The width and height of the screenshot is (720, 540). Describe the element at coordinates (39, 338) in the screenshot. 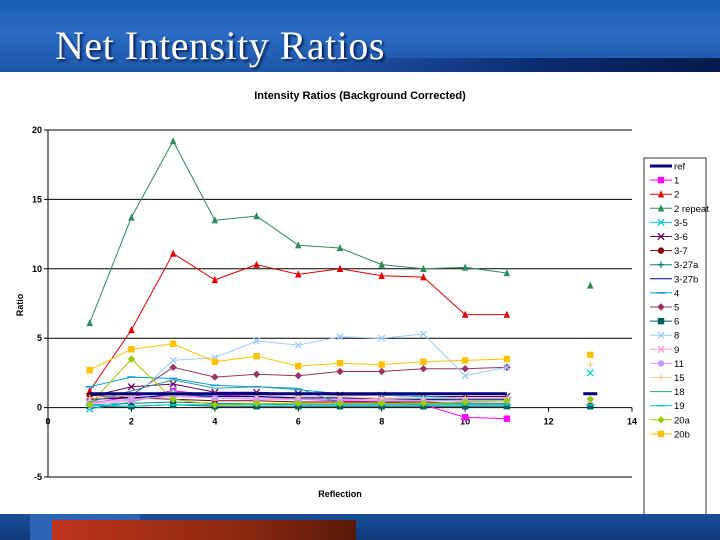

I see `y-tick-label: 5` at that location.